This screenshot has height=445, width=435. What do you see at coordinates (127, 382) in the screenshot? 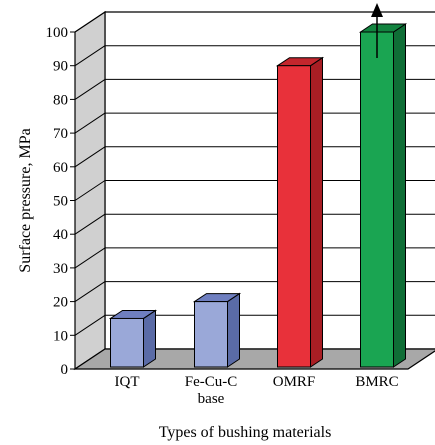
I see `x-tick-label: IQT` at bounding box center [127, 382].